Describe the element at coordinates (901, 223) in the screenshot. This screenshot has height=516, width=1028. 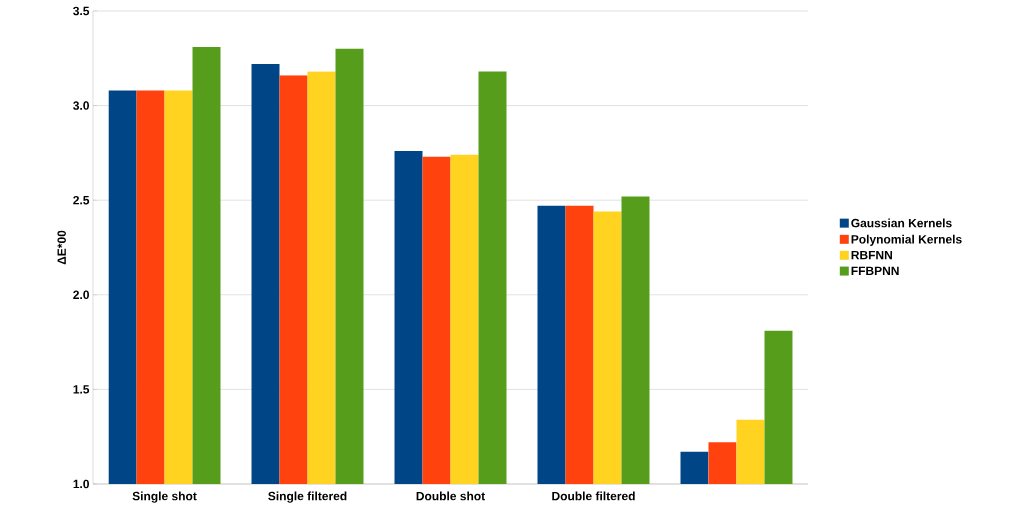
I see `legend-label: Gaussian Kernels` at that location.